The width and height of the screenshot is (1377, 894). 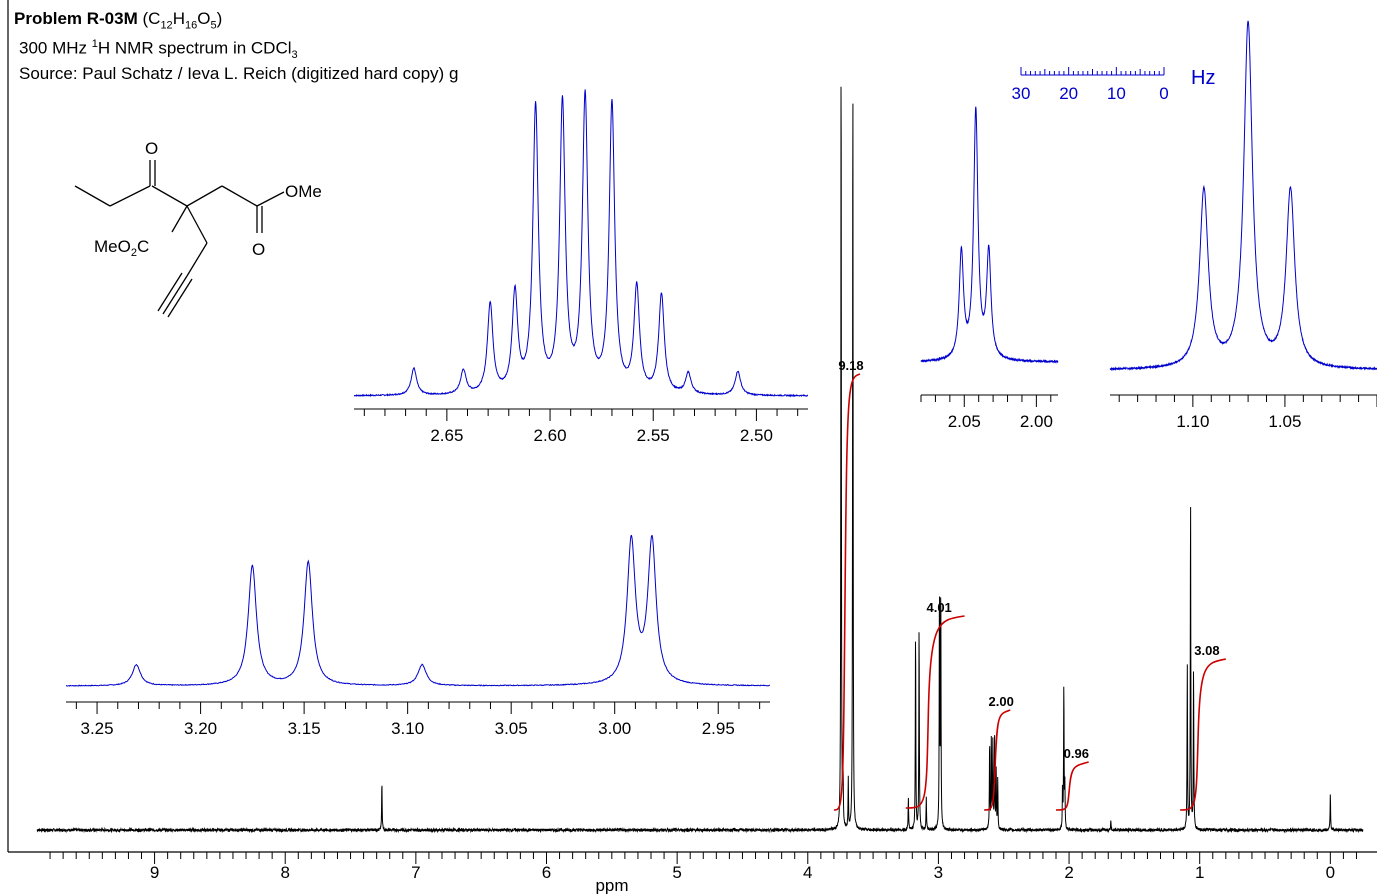 What do you see at coordinates (197, 259) in the screenshot?
I see `bond-propargyl-ch2` at bounding box center [197, 259].